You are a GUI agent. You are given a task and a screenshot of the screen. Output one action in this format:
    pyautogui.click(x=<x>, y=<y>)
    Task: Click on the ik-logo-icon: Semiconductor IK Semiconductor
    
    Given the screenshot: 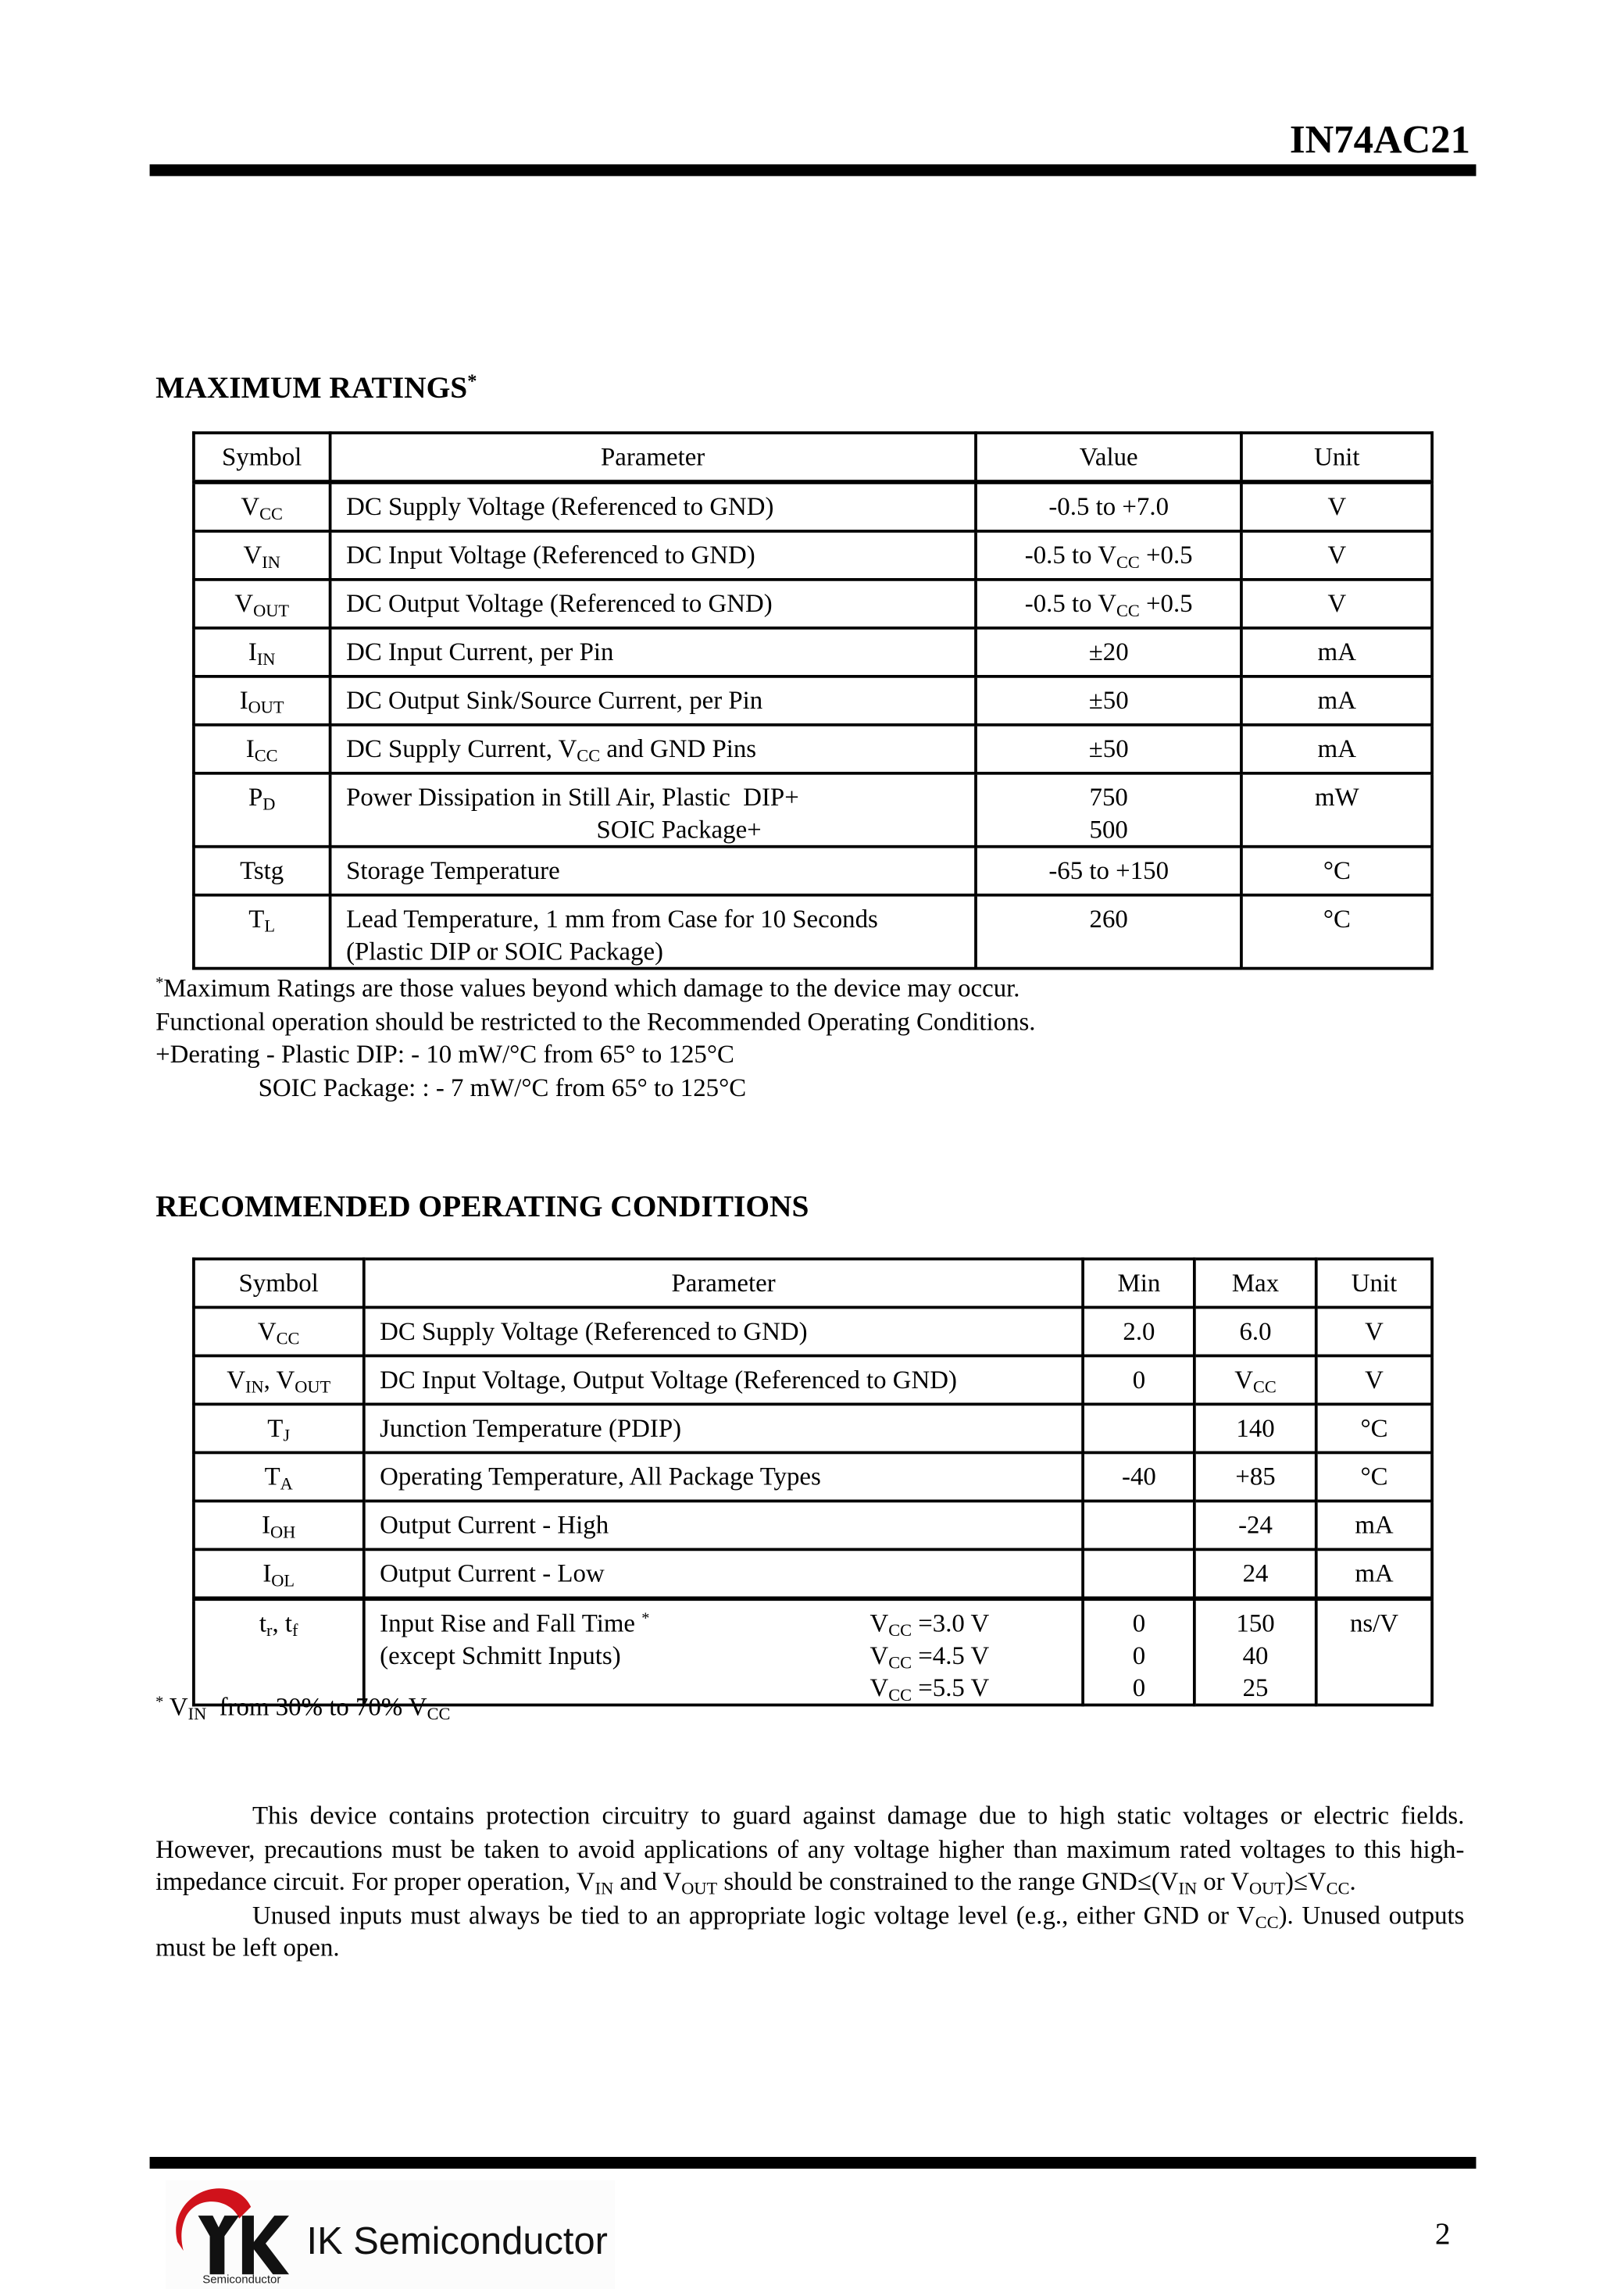 What is the action you would take?
    pyautogui.click(x=392, y=2237)
    